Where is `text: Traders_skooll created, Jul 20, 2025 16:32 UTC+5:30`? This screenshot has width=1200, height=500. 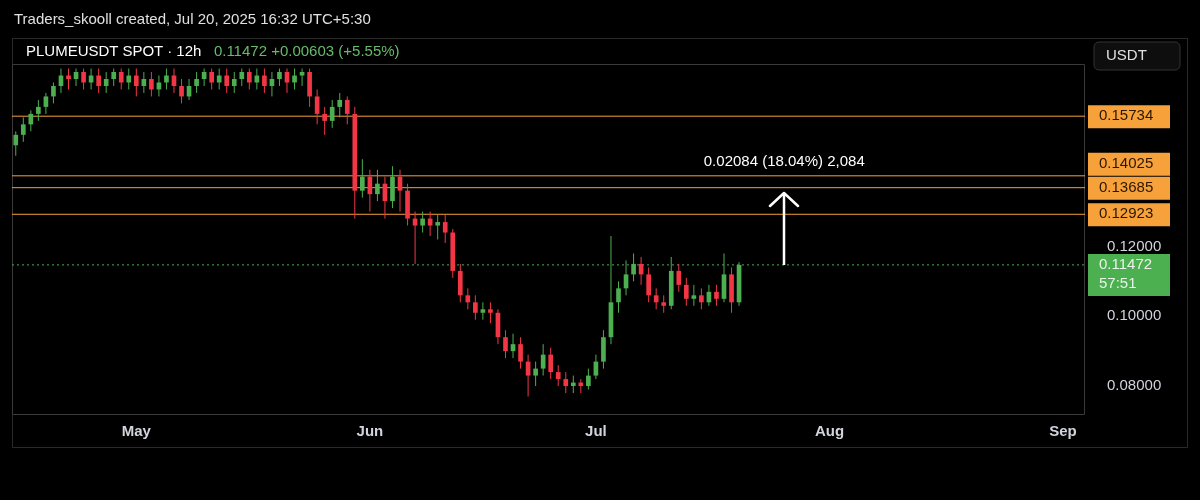 text: Traders_skooll created, Jul 20, 2025 16:32 UTC+5:30 is located at coordinates (192, 19).